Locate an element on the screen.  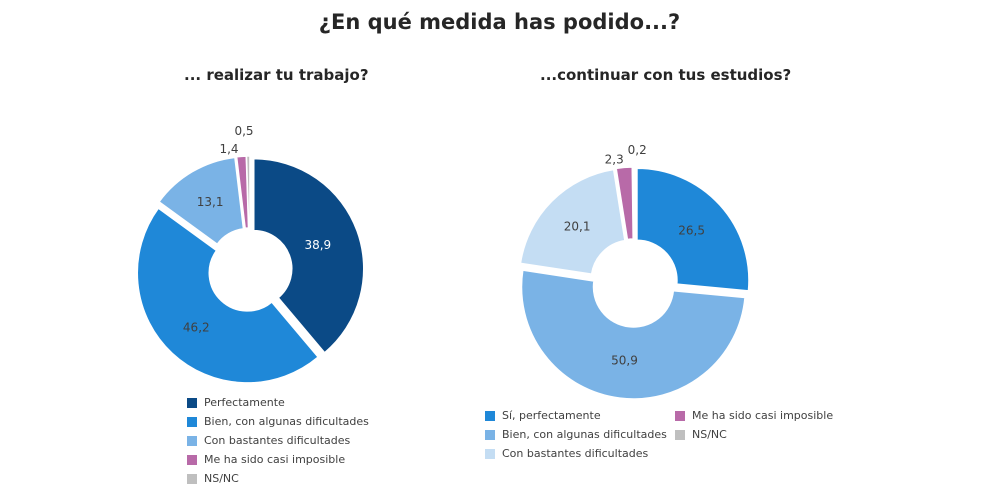
chart-1-data-label-1: 38,9 is located at coordinates (317, 245).